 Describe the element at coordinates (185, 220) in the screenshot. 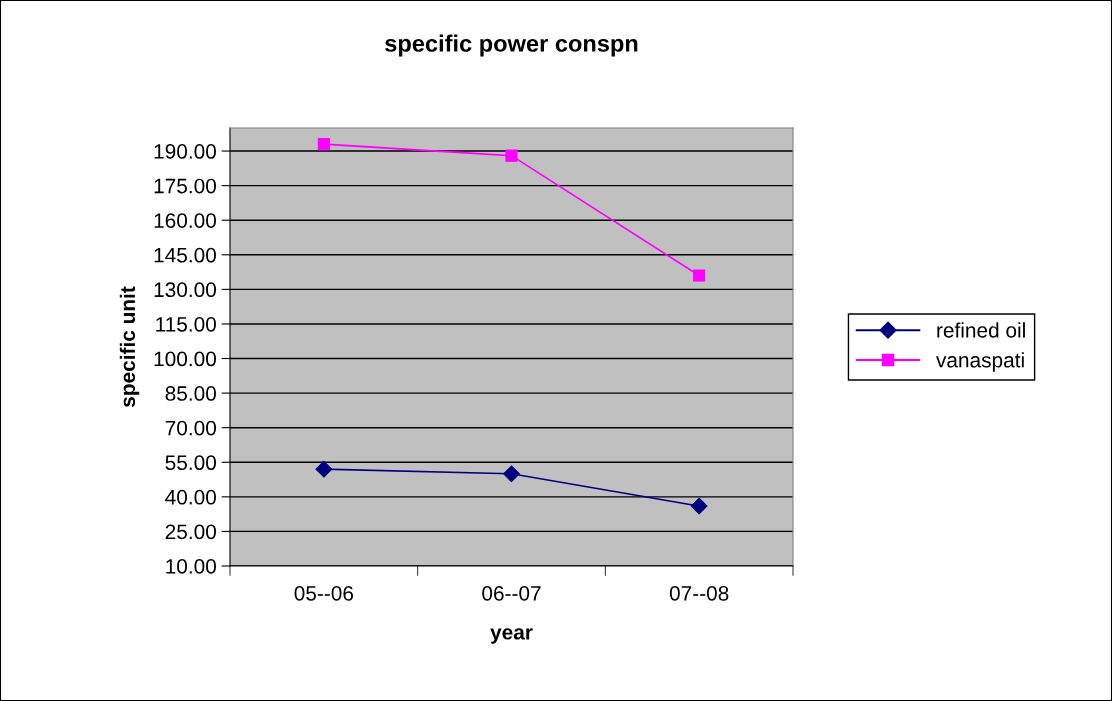

I see `y-tick-label: 160.00` at that location.